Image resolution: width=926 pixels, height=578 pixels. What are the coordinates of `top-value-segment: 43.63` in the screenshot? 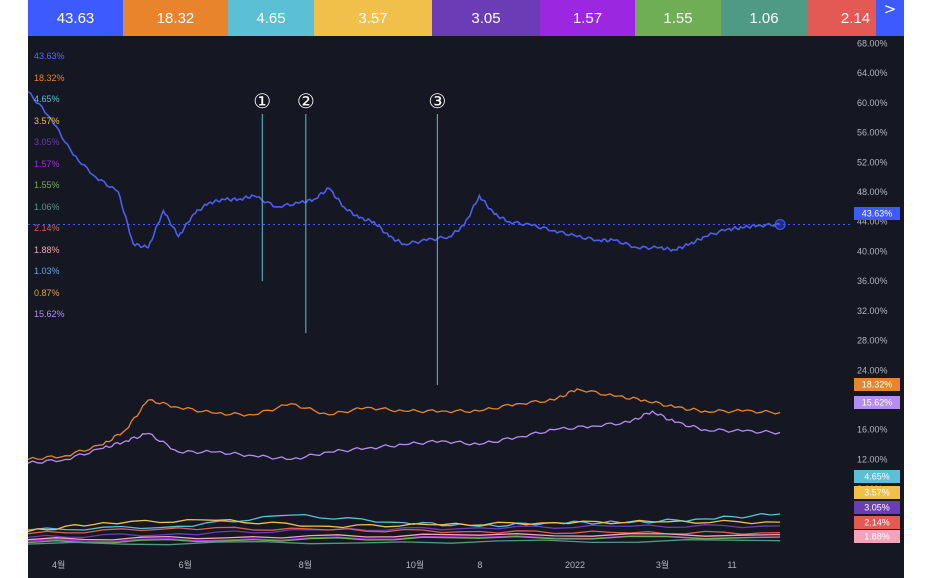 It's located at (75, 18).